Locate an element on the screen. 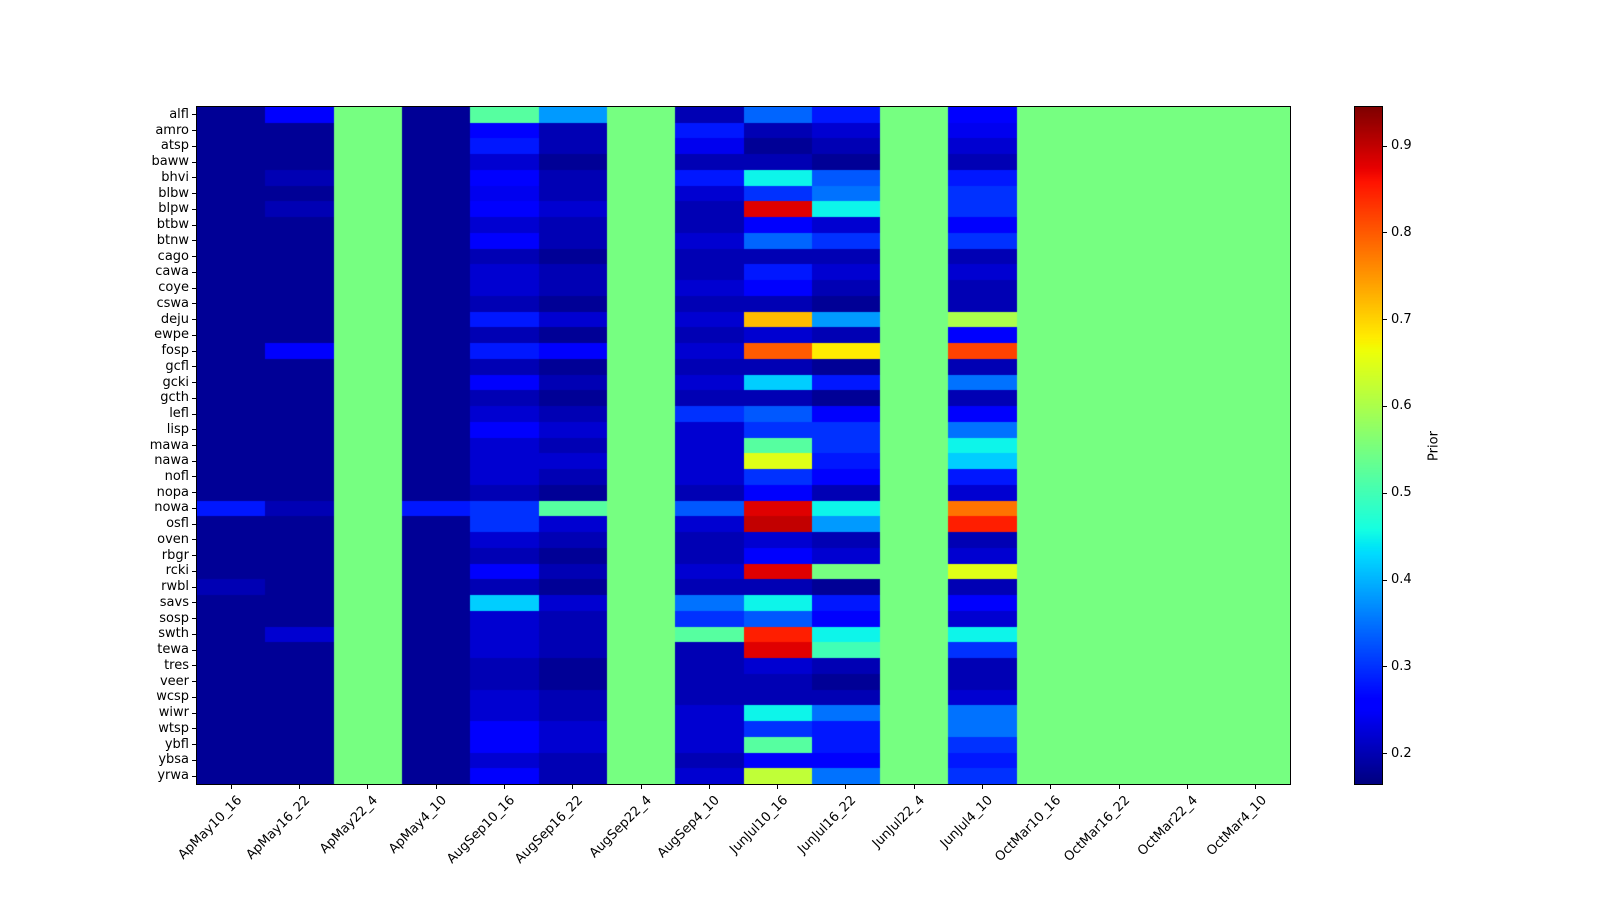 This screenshot has width=1600, height=900. x-tick-label: OctMar22_4 is located at coordinates (1168, 826).